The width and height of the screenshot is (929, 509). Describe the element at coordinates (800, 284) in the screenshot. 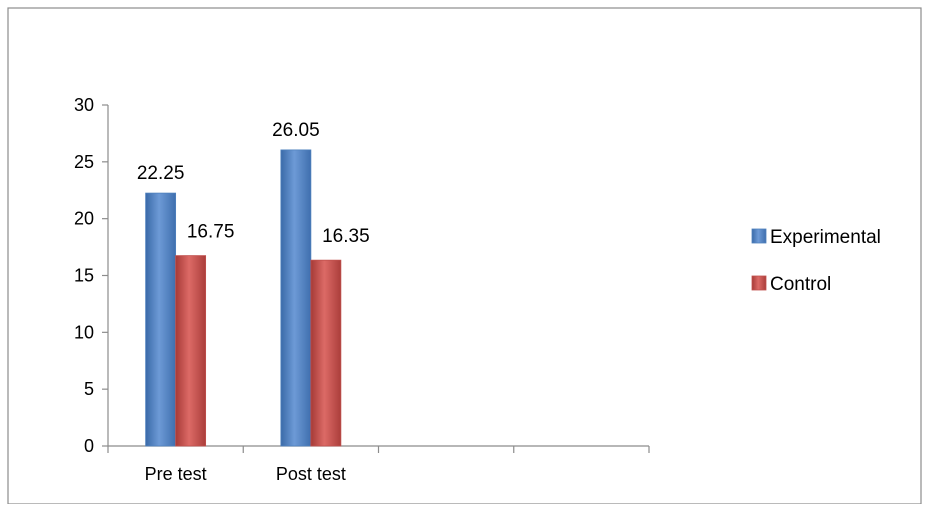

I see `legend-label: Control` at that location.